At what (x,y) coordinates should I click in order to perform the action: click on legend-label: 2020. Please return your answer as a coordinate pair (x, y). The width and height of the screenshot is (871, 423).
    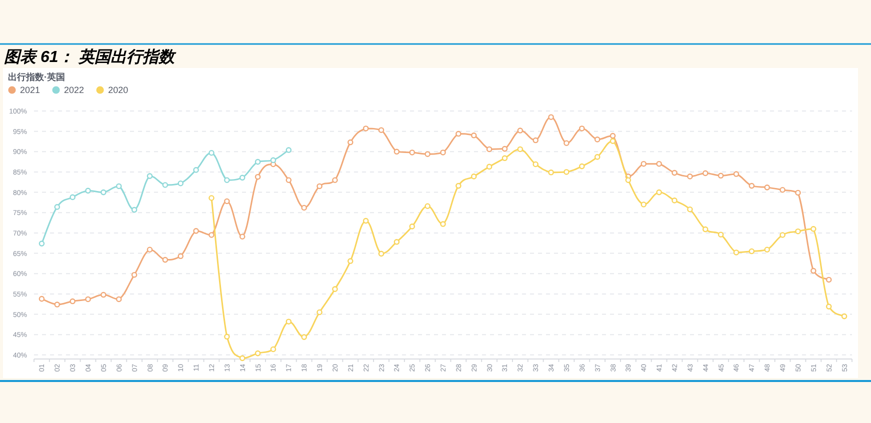
    Looking at the image, I should click on (118, 90).